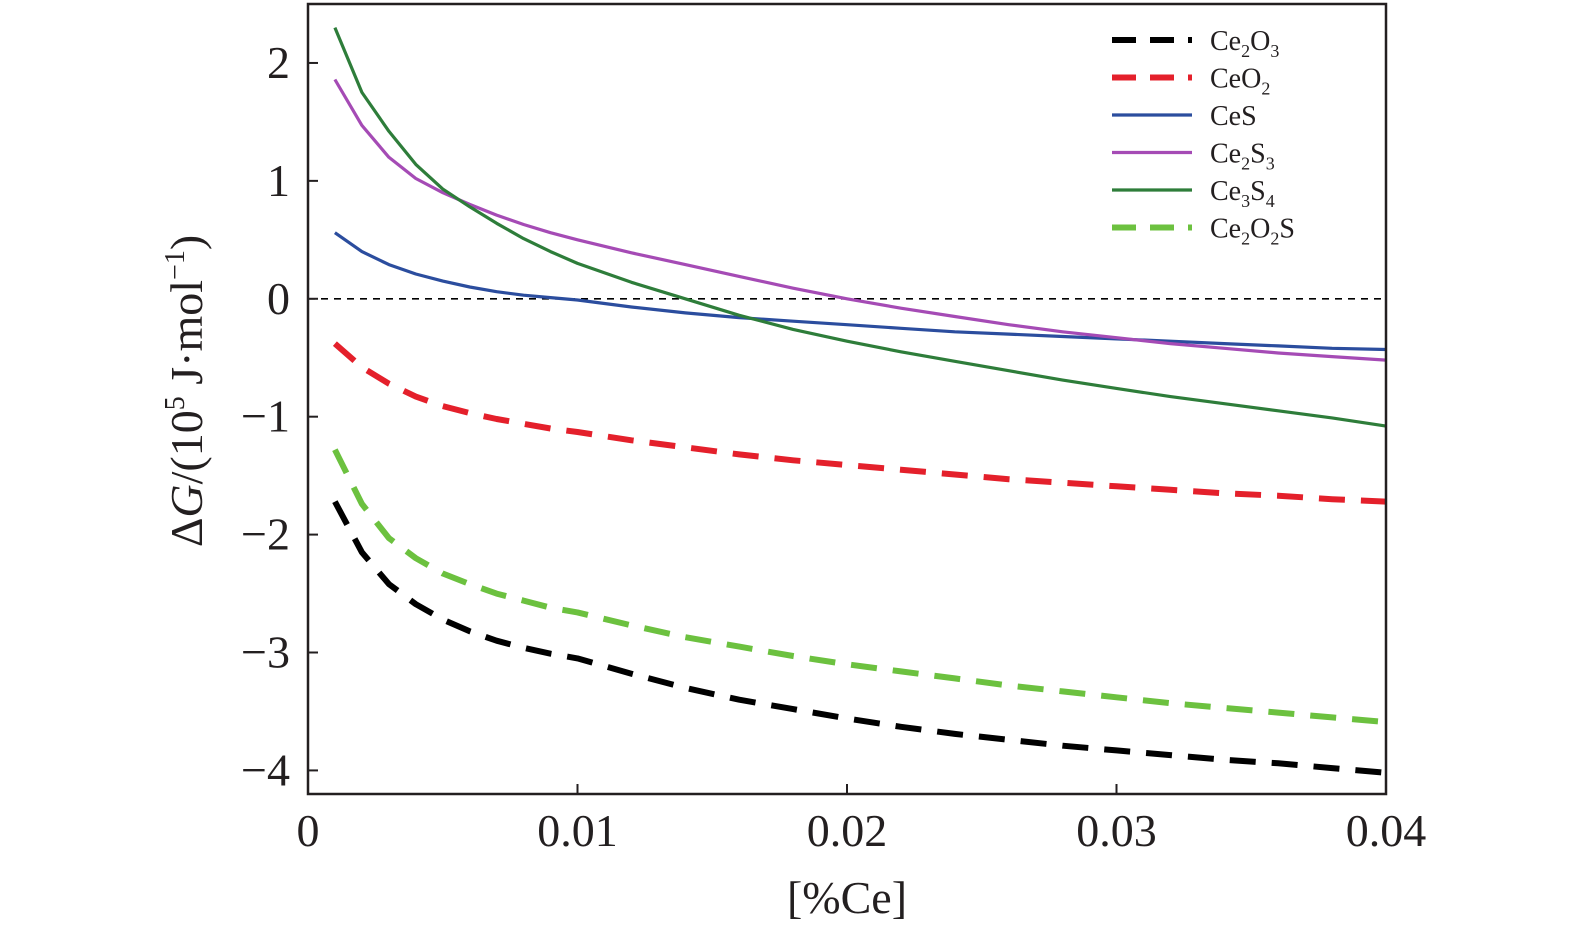 This screenshot has height=935, width=1575. I want to click on legend-label: CeS, so click(1233, 116).